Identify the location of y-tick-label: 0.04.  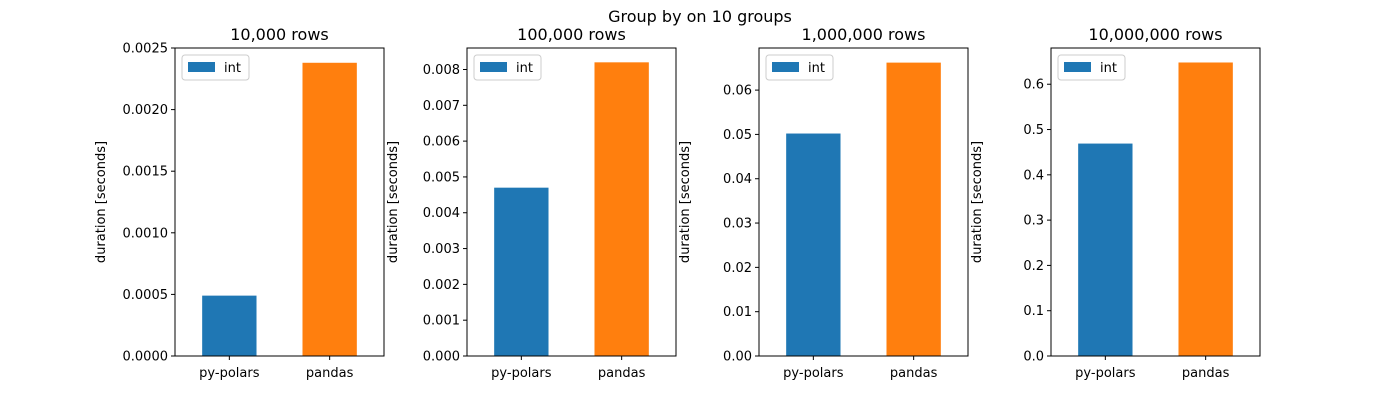
(737, 179).